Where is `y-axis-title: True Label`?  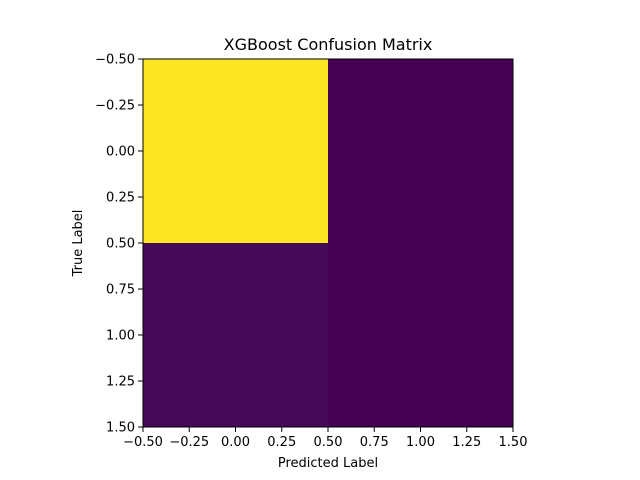 y-axis-title: True Label is located at coordinates (78, 244).